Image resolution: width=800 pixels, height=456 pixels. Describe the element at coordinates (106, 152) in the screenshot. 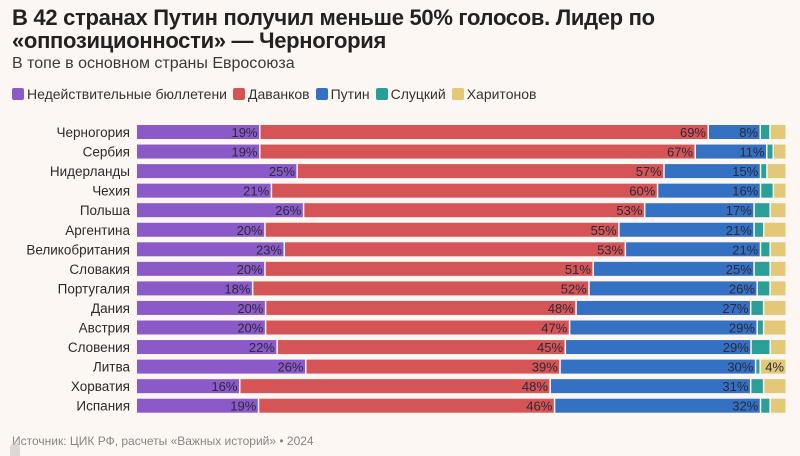

I see `category-label: Сербия` at that location.